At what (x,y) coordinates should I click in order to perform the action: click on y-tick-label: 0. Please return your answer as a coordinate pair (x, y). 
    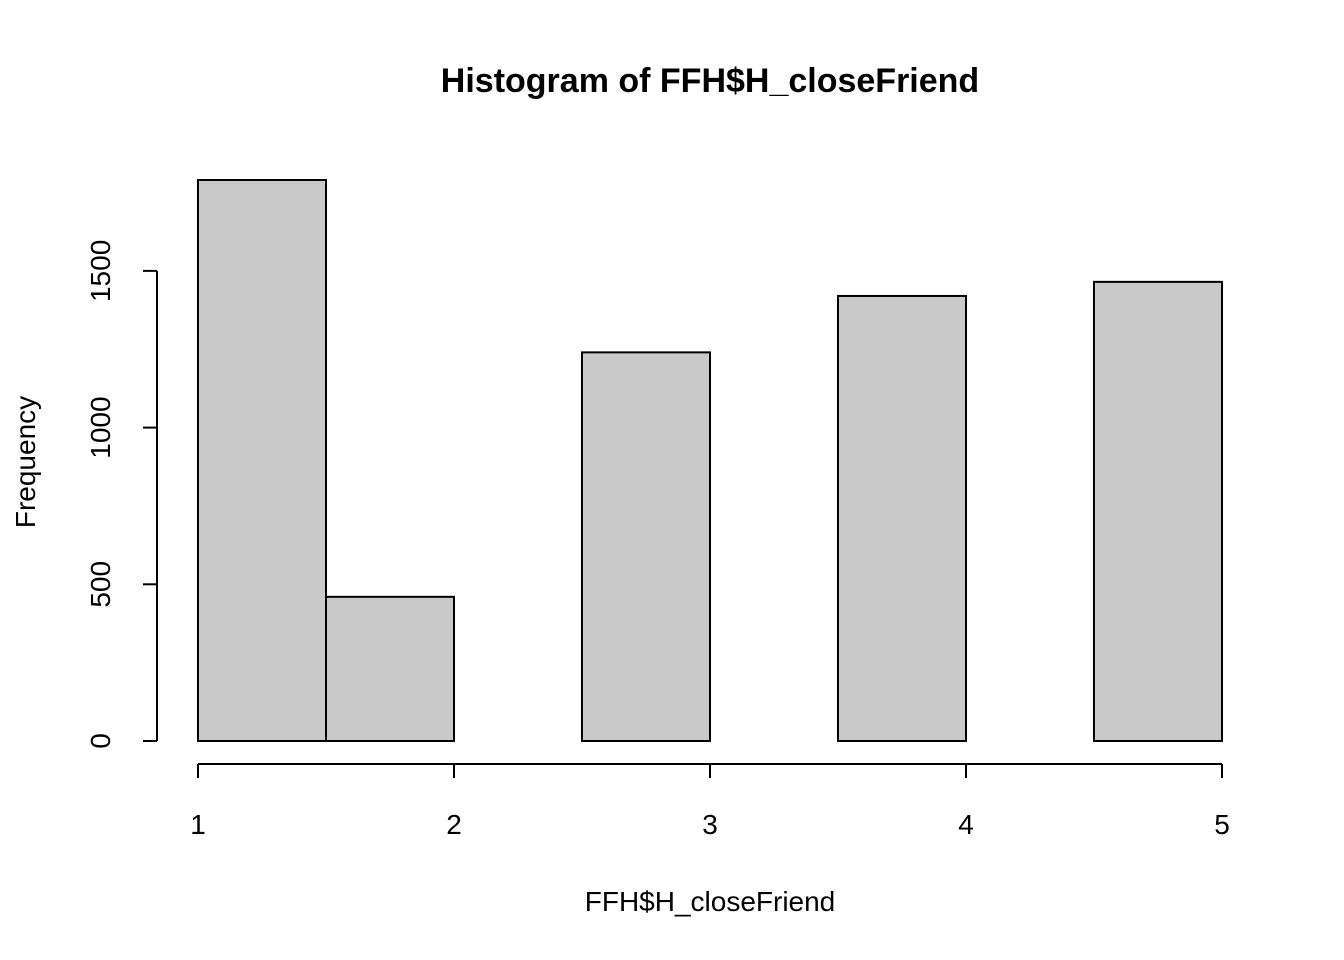
    Looking at the image, I should click on (100, 741).